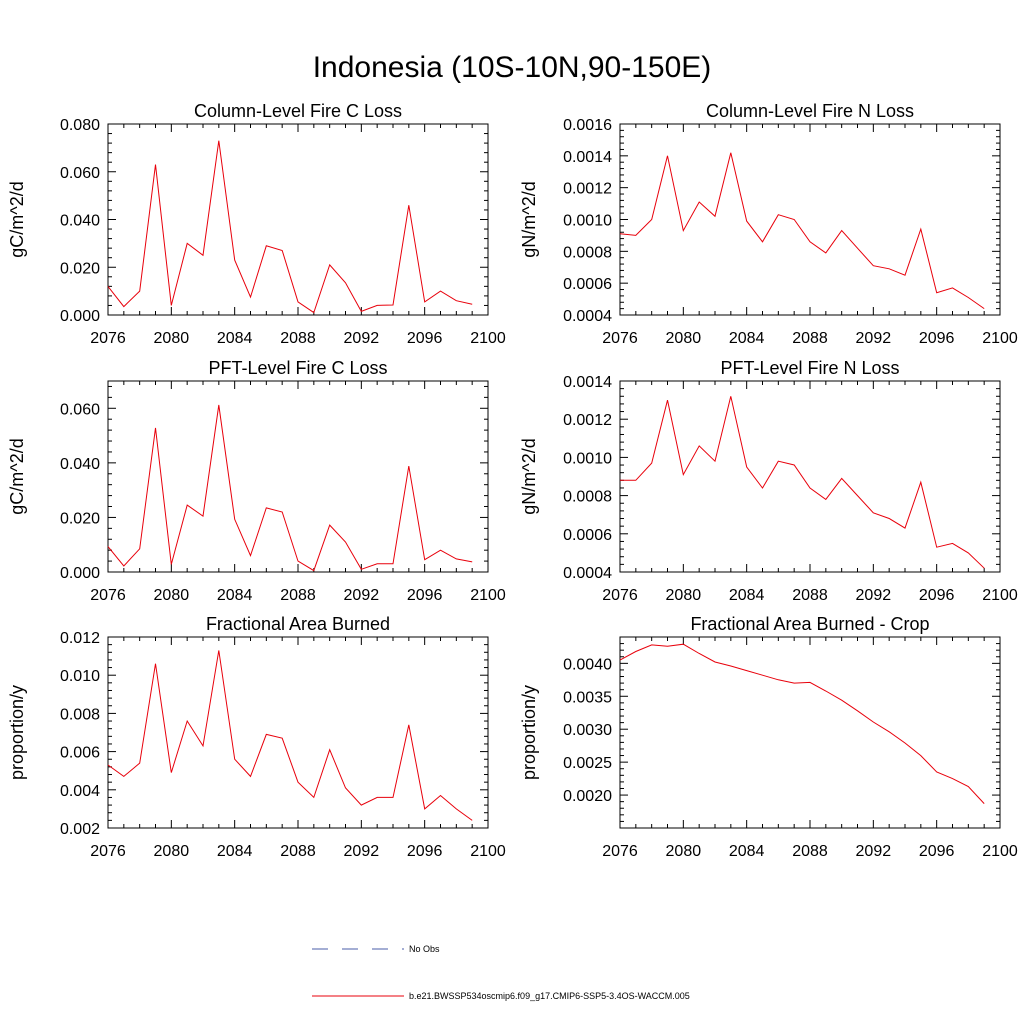  Describe the element at coordinates (297, 368) in the screenshot. I see `panel-title: PFT-Level Fire C Loss` at that location.